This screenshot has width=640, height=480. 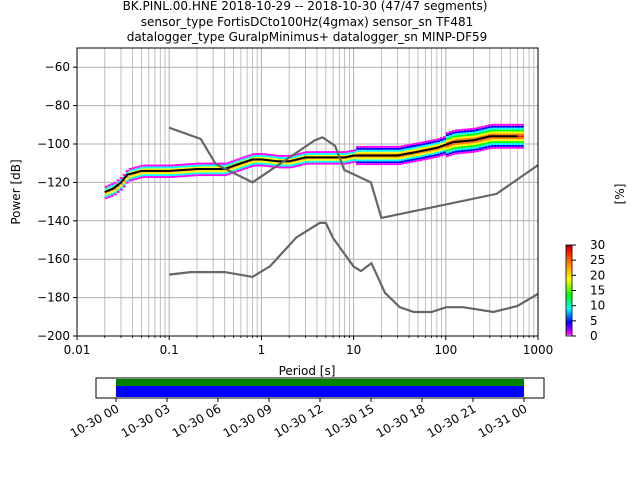 I want to click on x-ticks: 0.01 0.1 1 10 100 1000, so click(x=308, y=346).